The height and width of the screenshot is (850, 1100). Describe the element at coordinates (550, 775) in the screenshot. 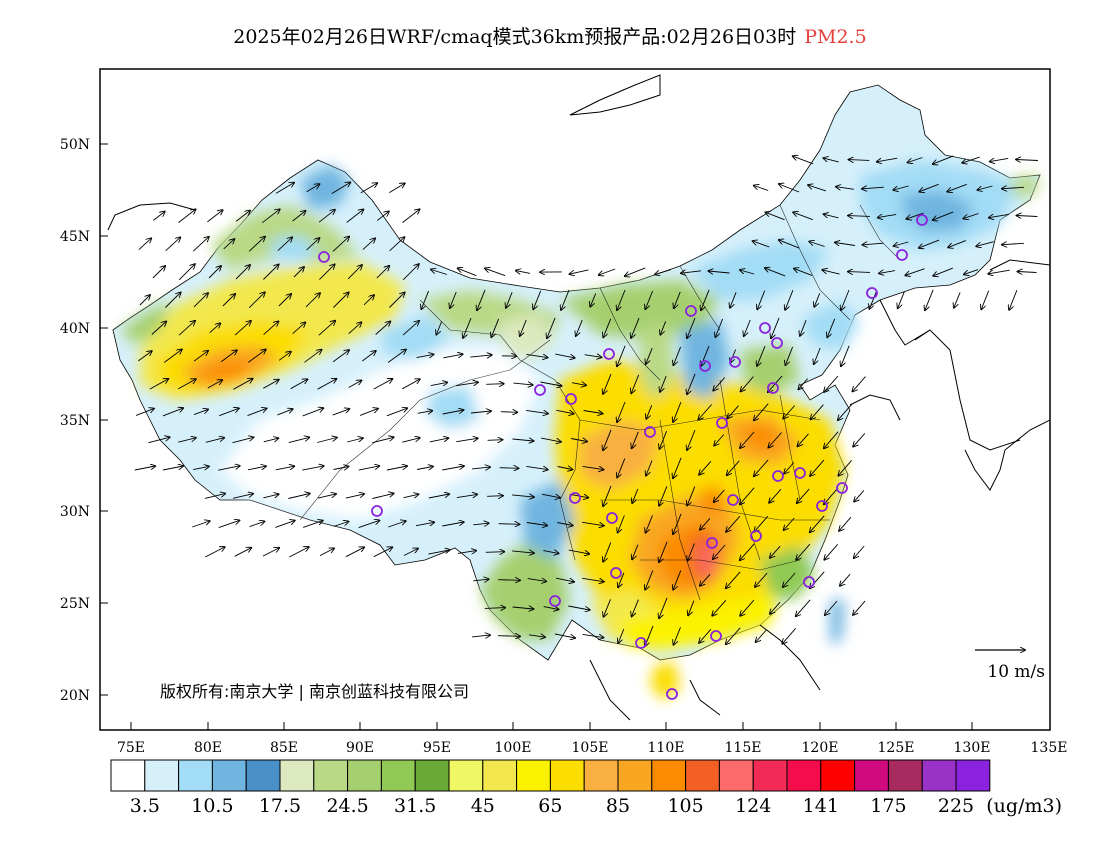

I see `colorbar` at that location.